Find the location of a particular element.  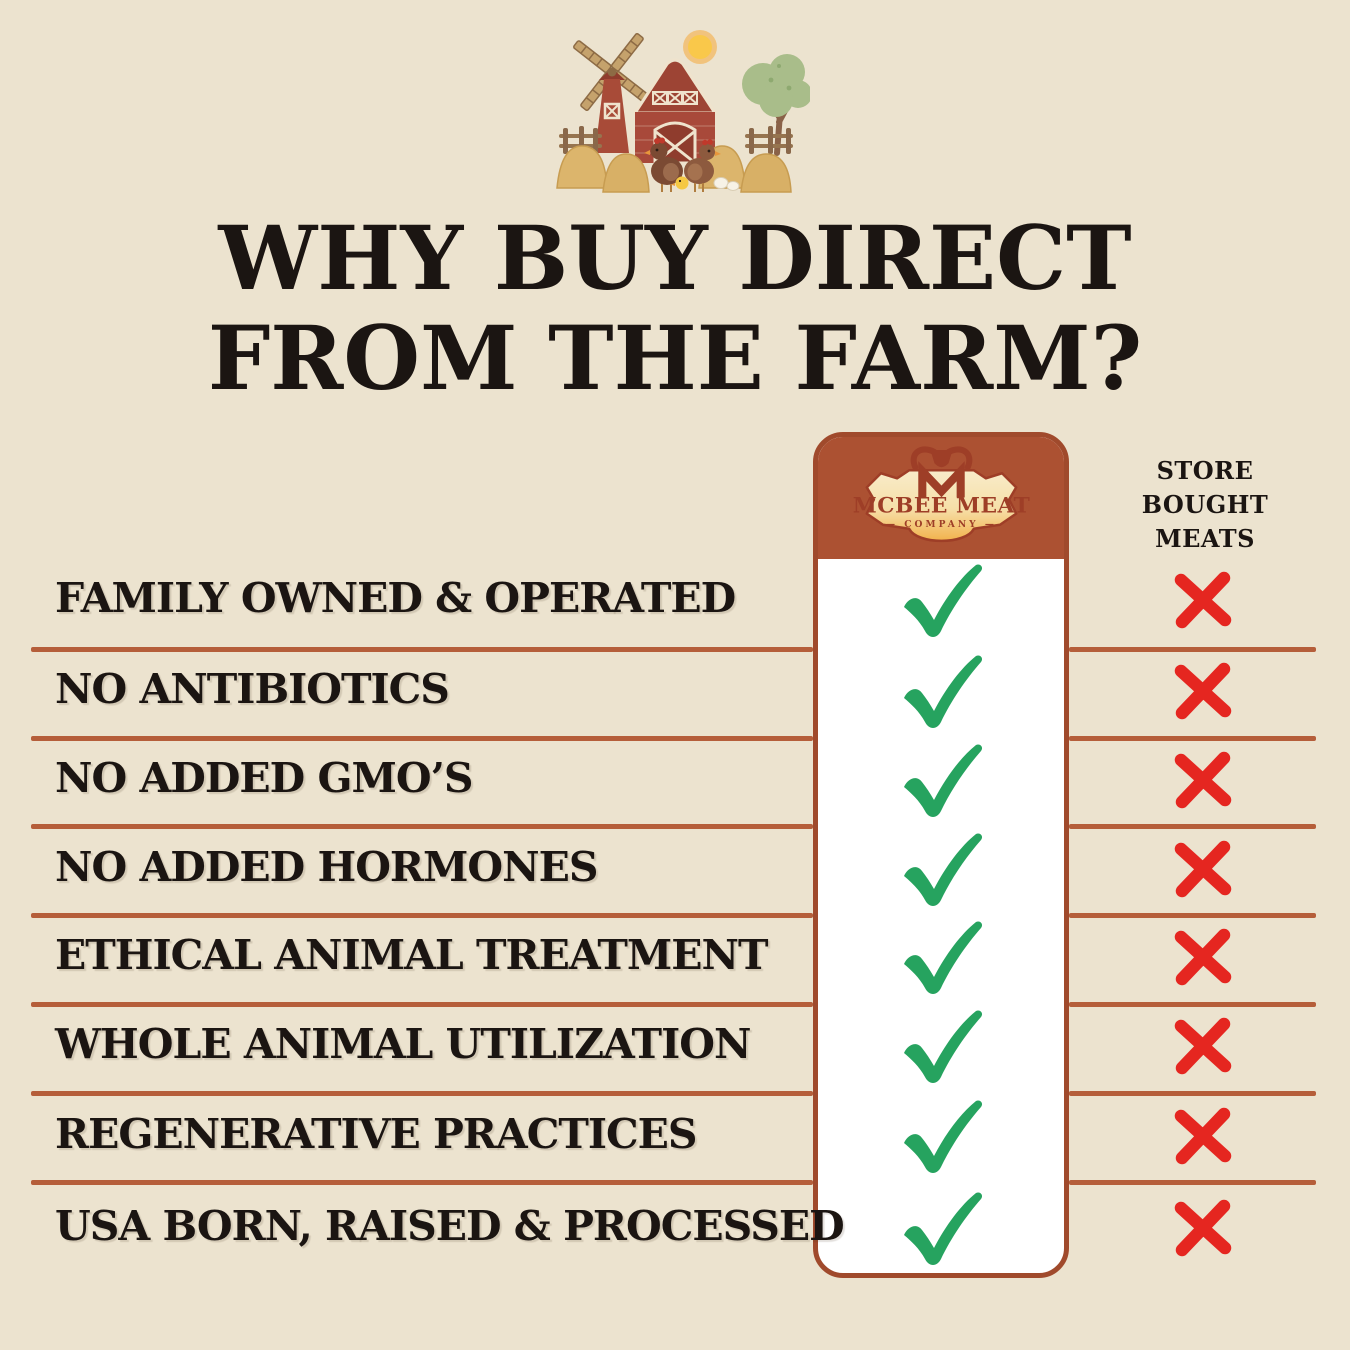

farm-column-header: MCBEE MEAT — COMPANY — is located at coordinates (941, 498).